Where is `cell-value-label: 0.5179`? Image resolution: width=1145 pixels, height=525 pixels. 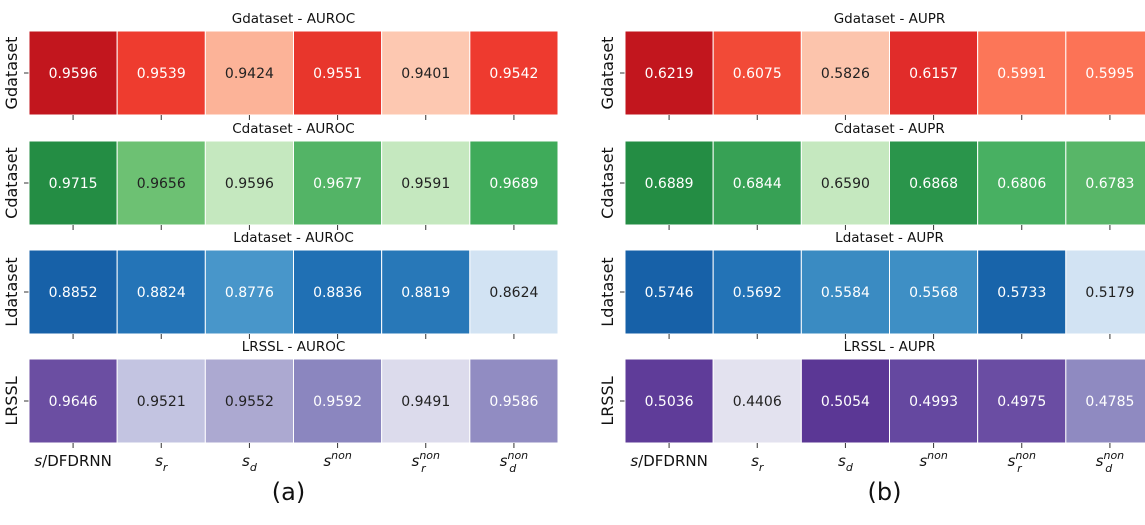
cell-value-label: 0.5179 is located at coordinates (1109, 293).